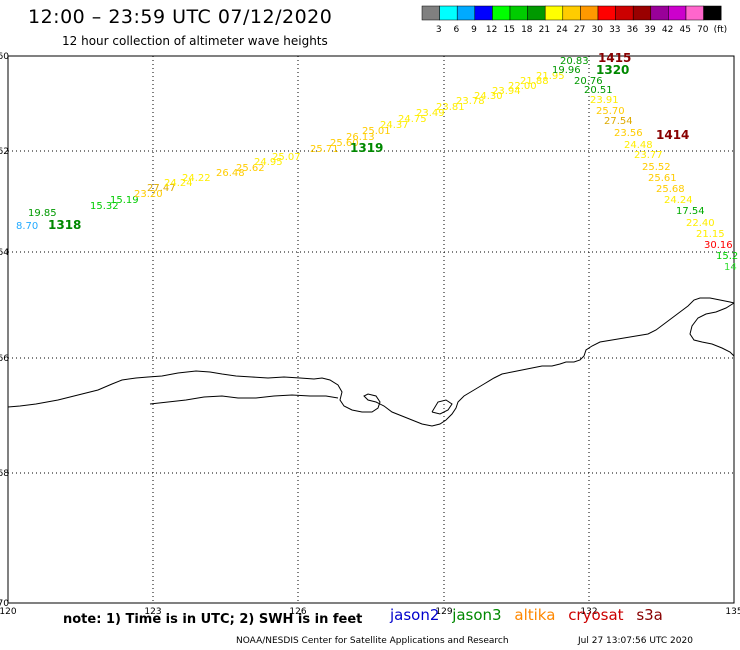 The image size is (740, 650). I want to click on generated-timestamp: Jul 27 13:07:56 UTC 2020, so click(635, 641).